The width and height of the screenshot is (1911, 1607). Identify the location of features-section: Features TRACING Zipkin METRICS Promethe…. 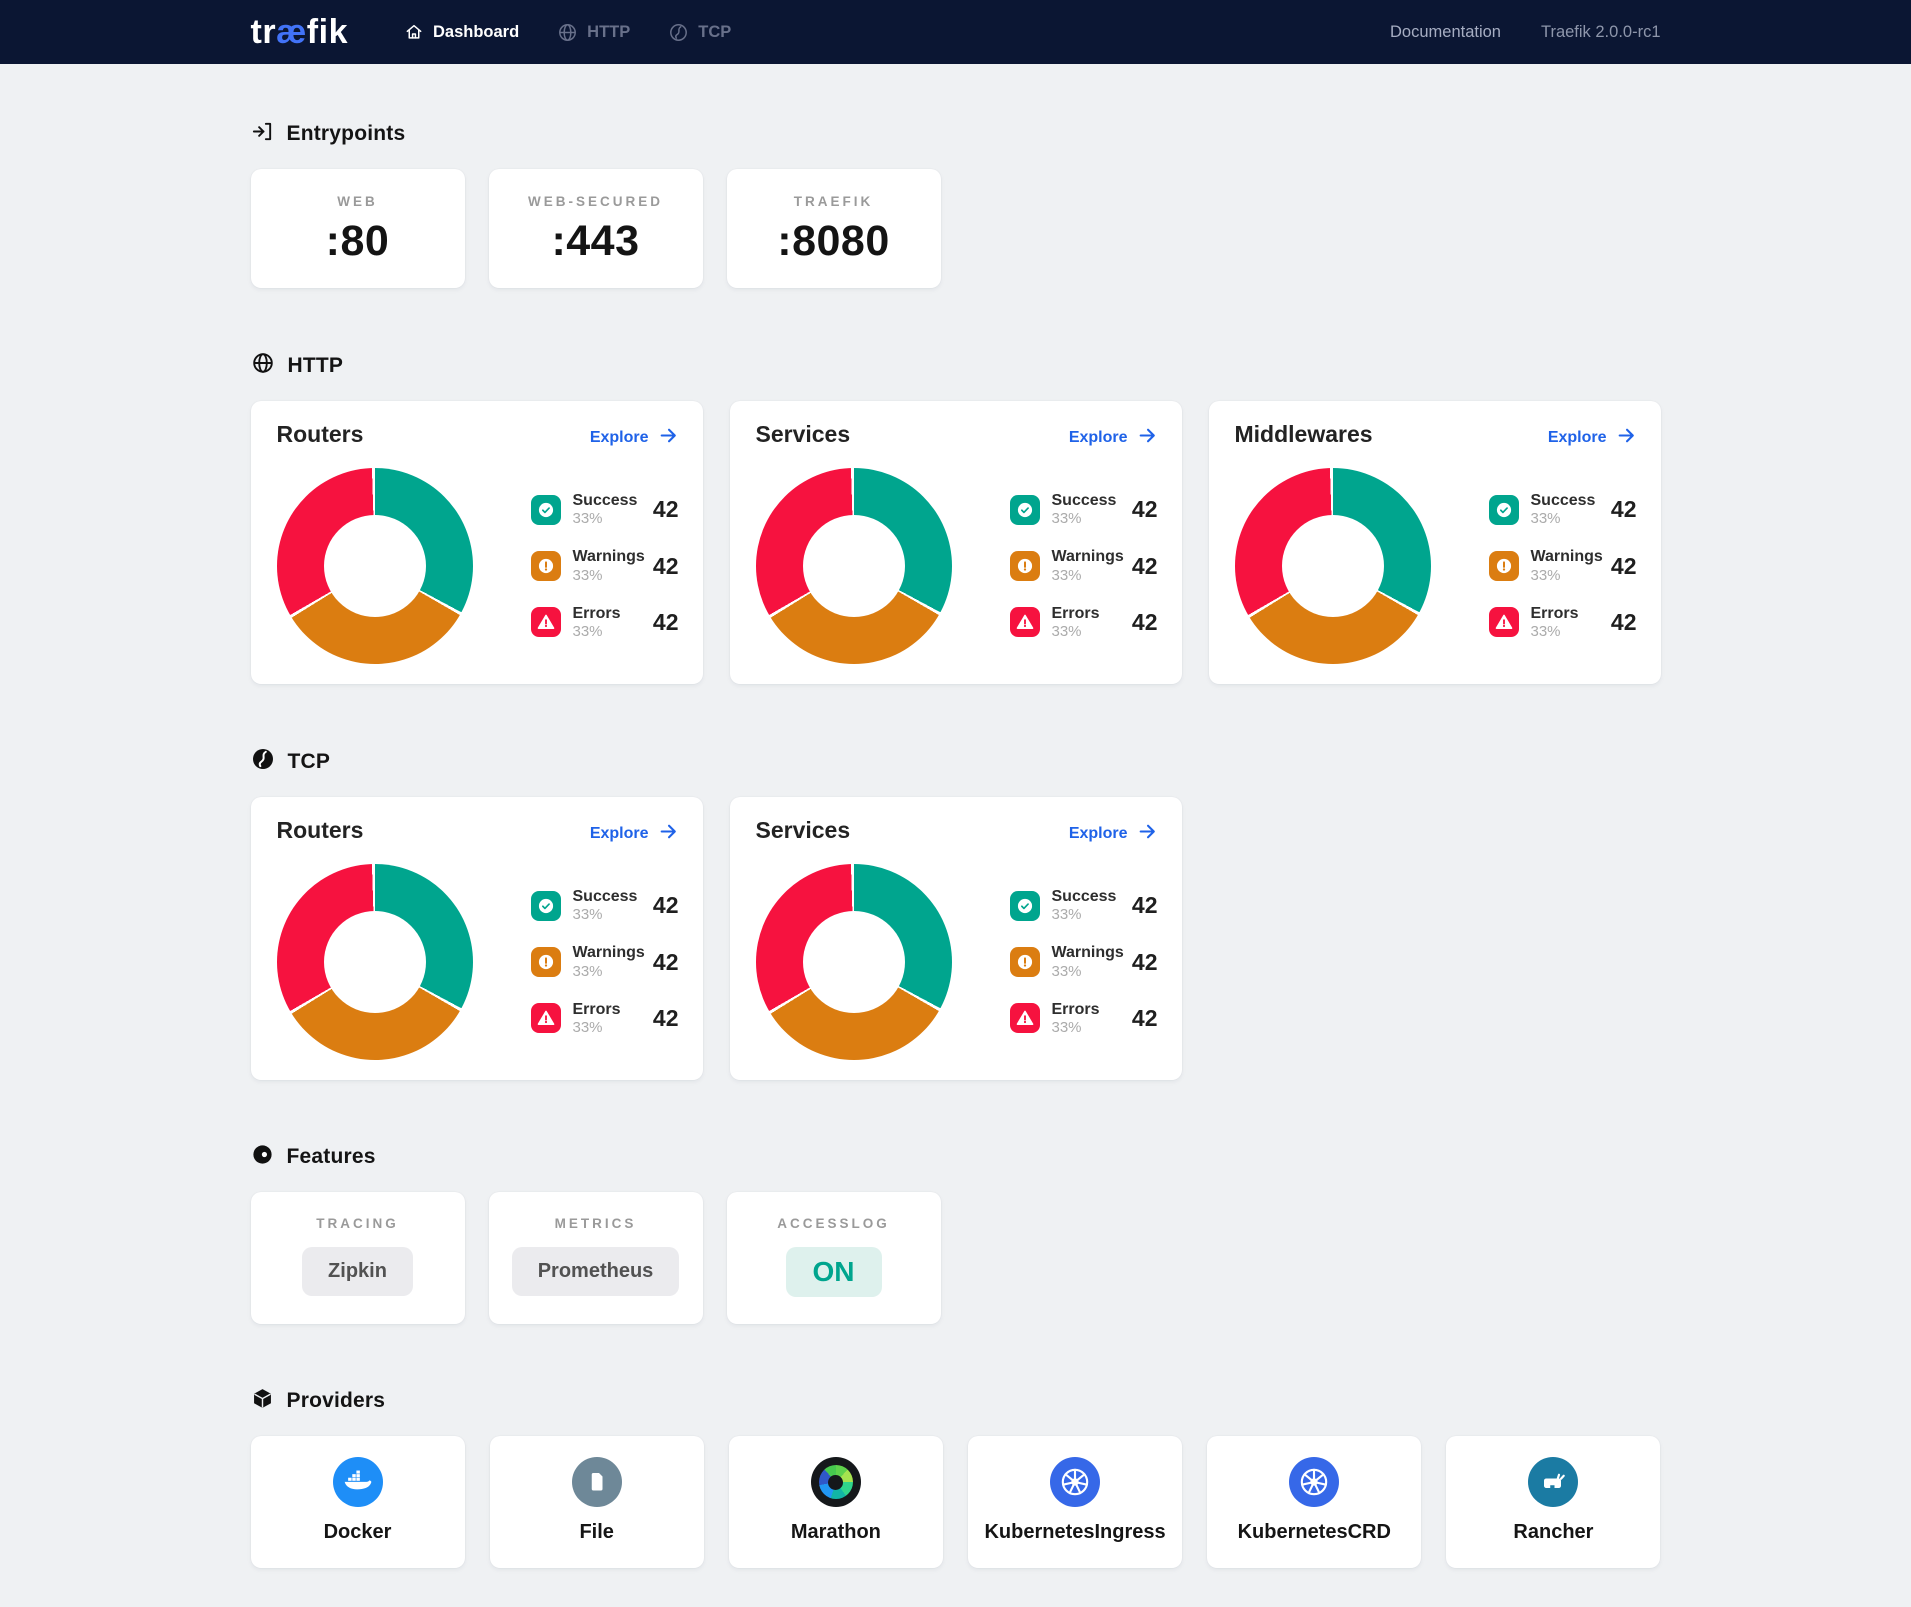
(955, 1233).